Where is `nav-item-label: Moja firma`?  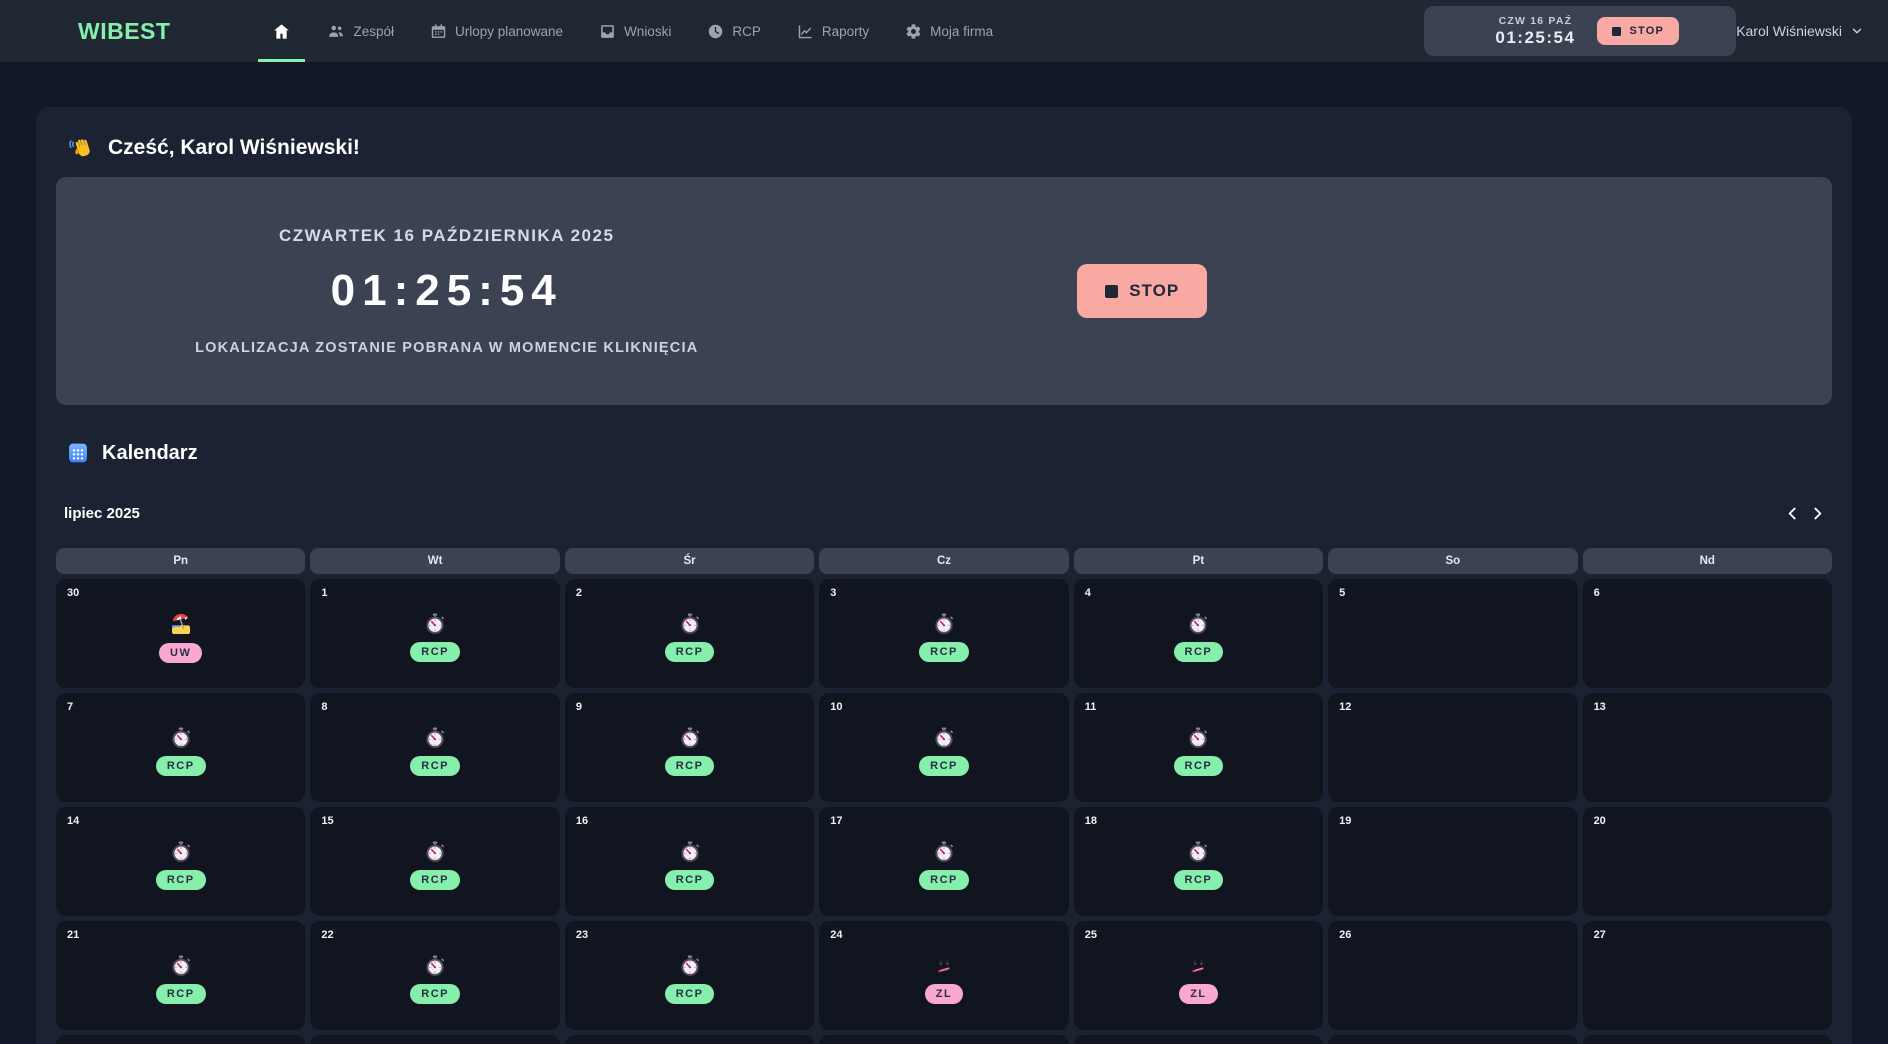
nav-item-label: Moja firma is located at coordinates (962, 31).